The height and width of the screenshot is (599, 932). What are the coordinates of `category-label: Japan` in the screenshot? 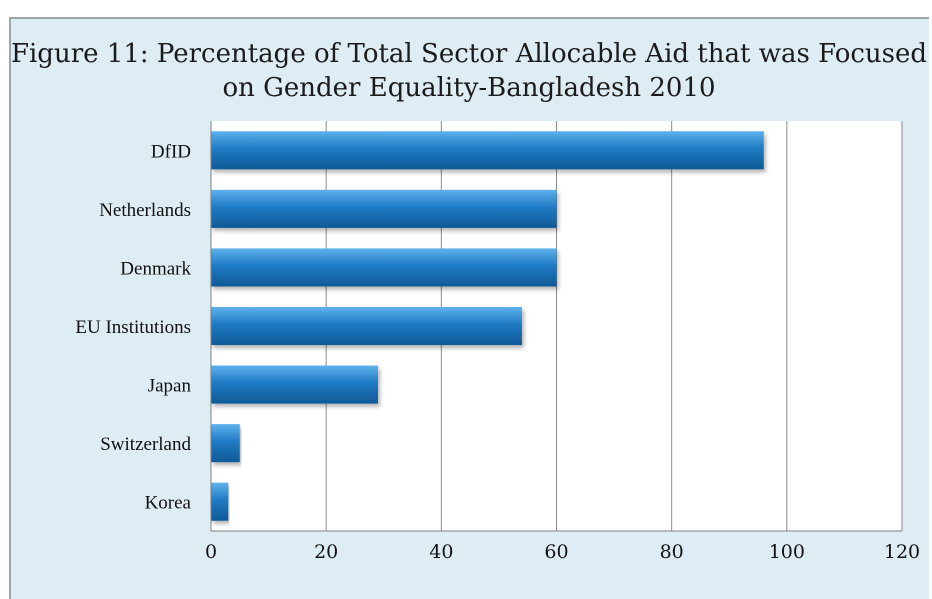 It's located at (170, 386).